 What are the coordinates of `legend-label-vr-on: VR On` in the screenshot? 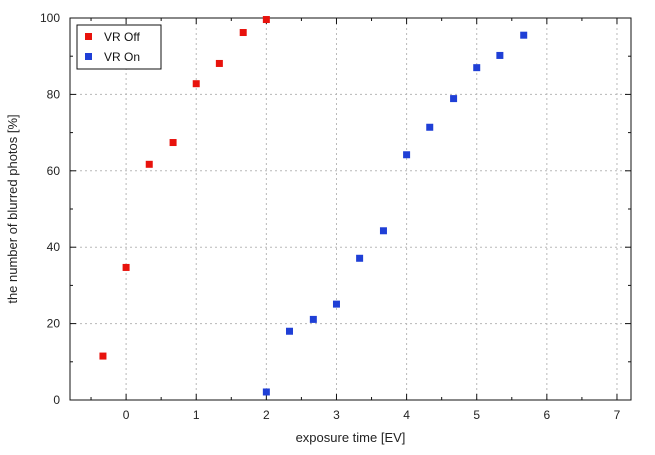 It's located at (122, 57).